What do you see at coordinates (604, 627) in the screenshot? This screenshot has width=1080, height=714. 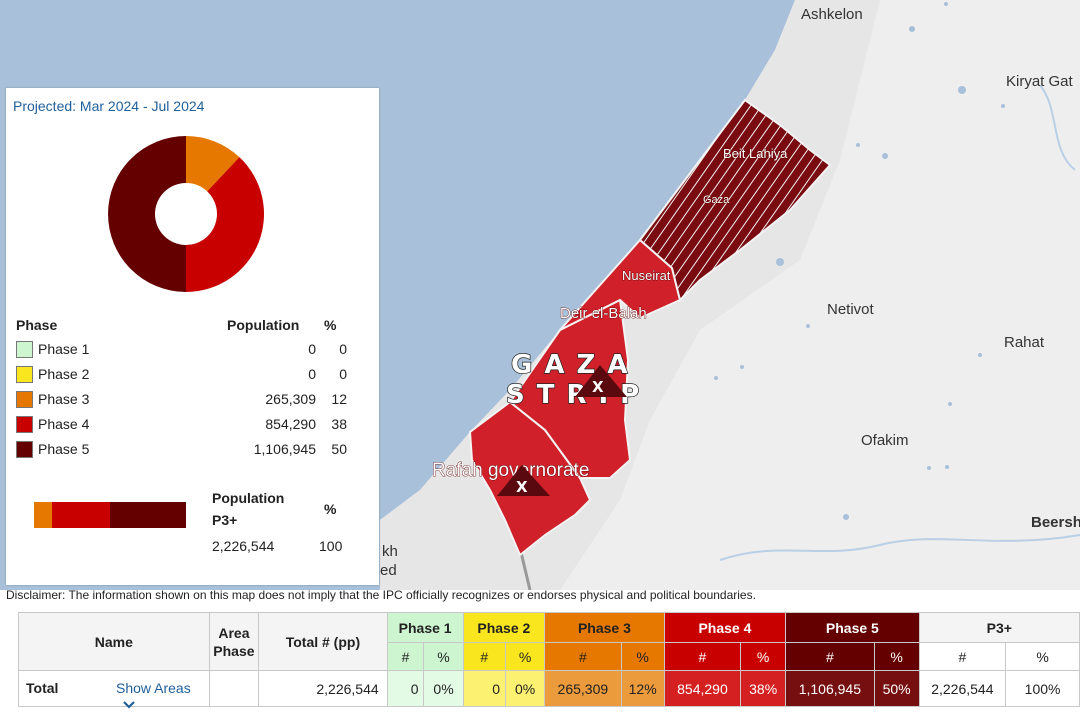 I see `th-phase3: Phase 3` at bounding box center [604, 627].